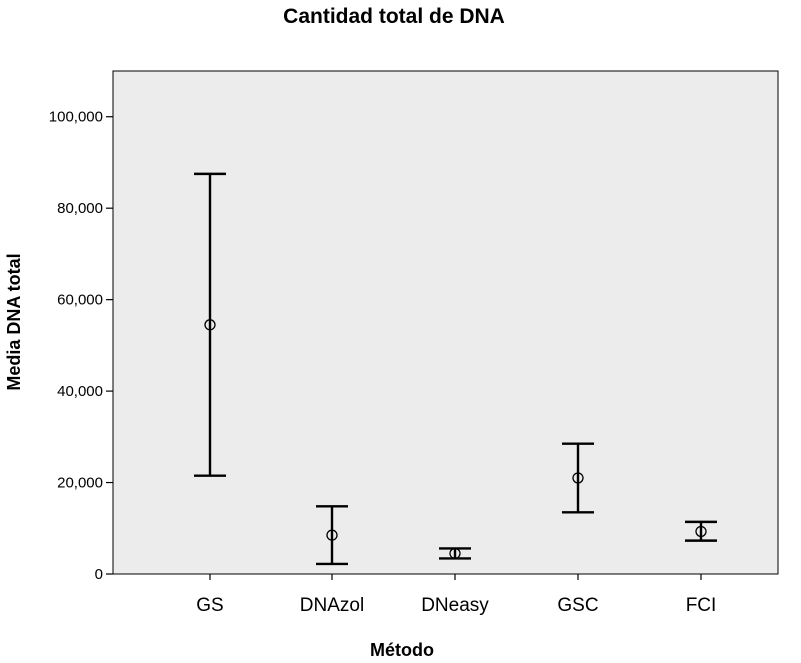  I want to click on y-tick-label: 60,000, so click(80, 300).